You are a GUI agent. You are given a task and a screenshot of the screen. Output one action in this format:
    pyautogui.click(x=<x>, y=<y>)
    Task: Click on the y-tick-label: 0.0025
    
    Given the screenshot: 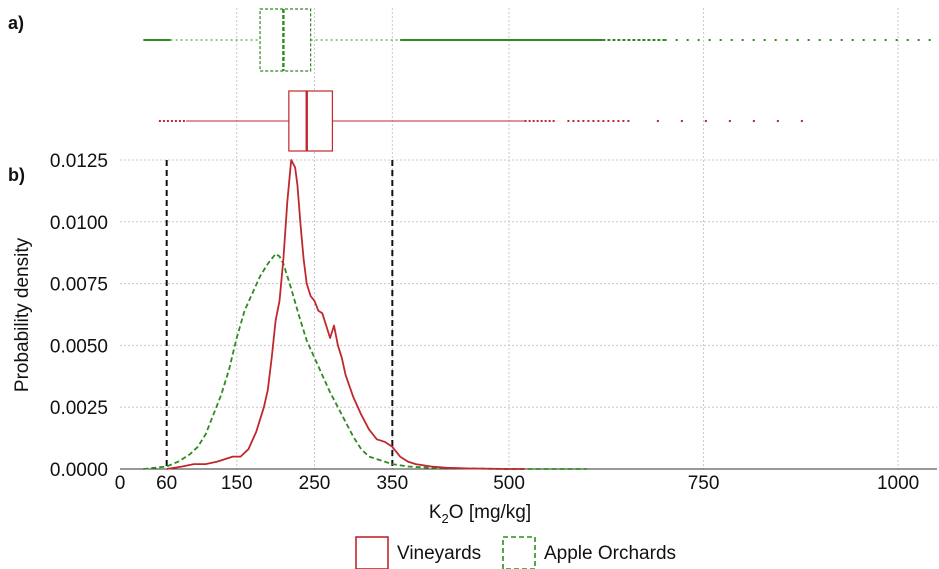 What is the action you would take?
    pyautogui.click(x=79, y=408)
    